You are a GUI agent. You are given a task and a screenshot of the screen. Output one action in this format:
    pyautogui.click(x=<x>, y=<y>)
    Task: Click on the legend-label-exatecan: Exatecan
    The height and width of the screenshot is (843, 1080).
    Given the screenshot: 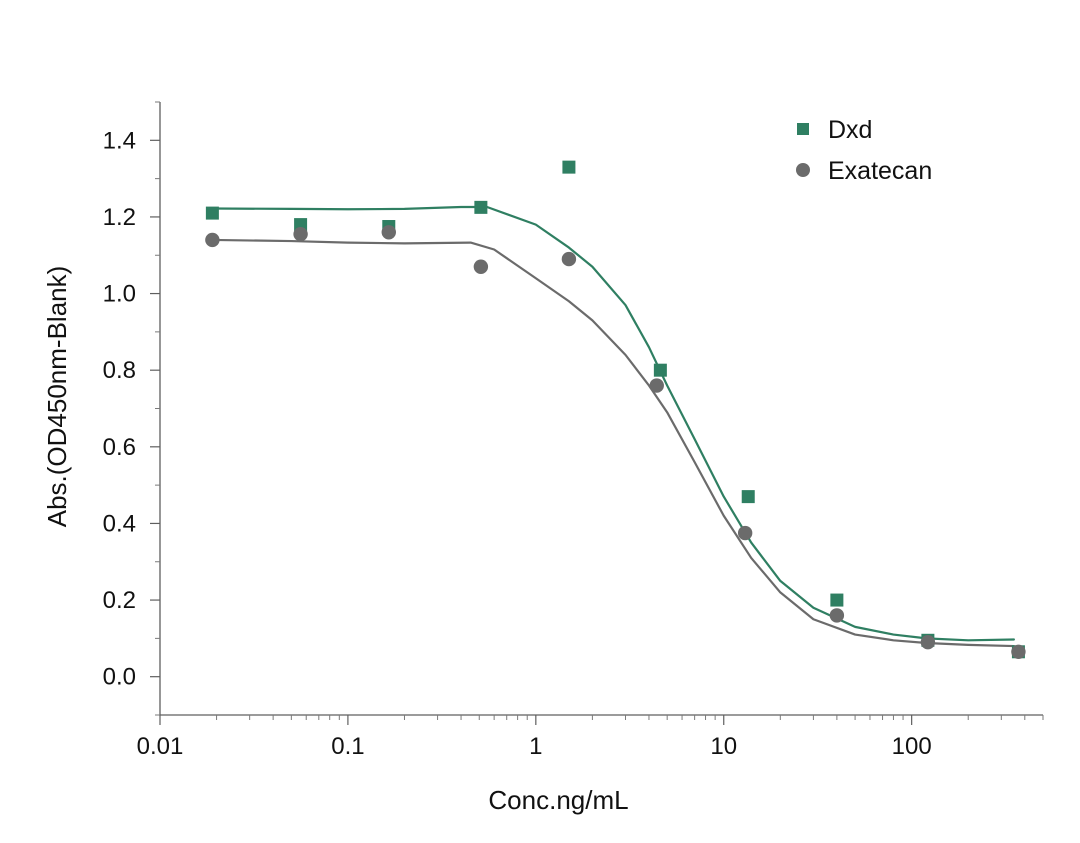 What is the action you would take?
    pyautogui.click(x=880, y=171)
    